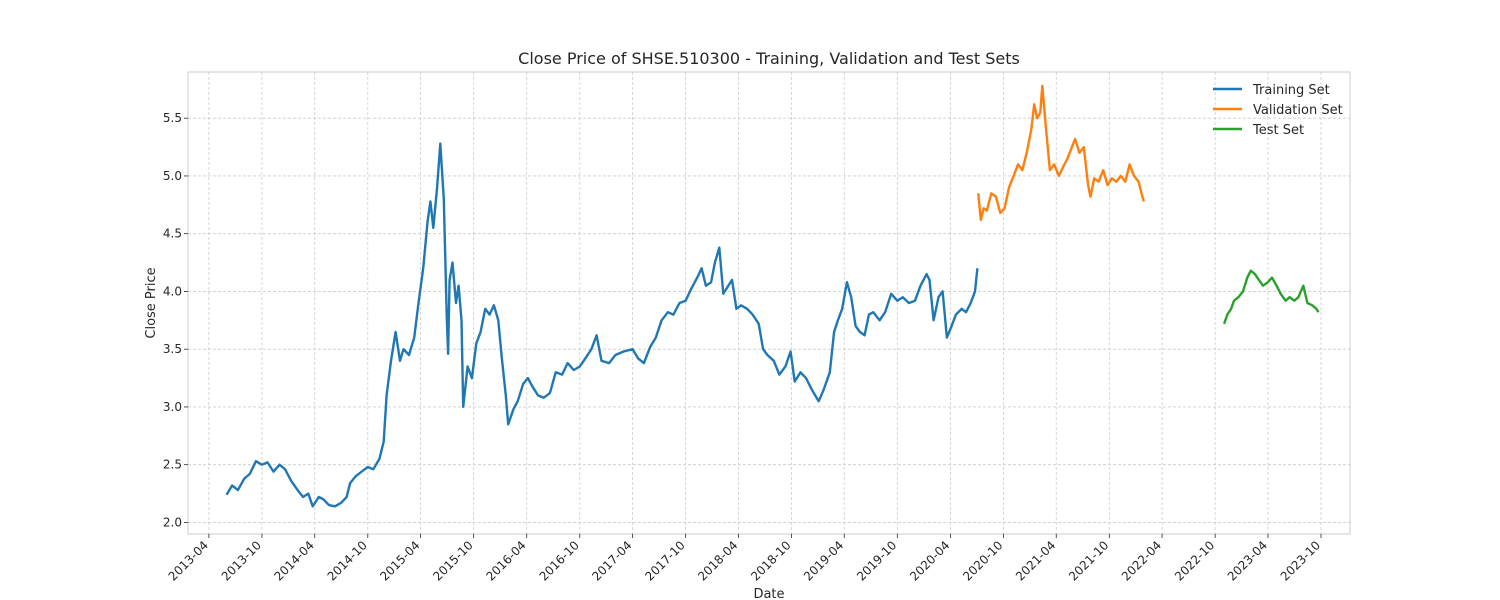 The height and width of the screenshot is (600, 1500). Describe the element at coordinates (1247, 560) in the screenshot. I see `x-tick-label: 2023-04` at that location.